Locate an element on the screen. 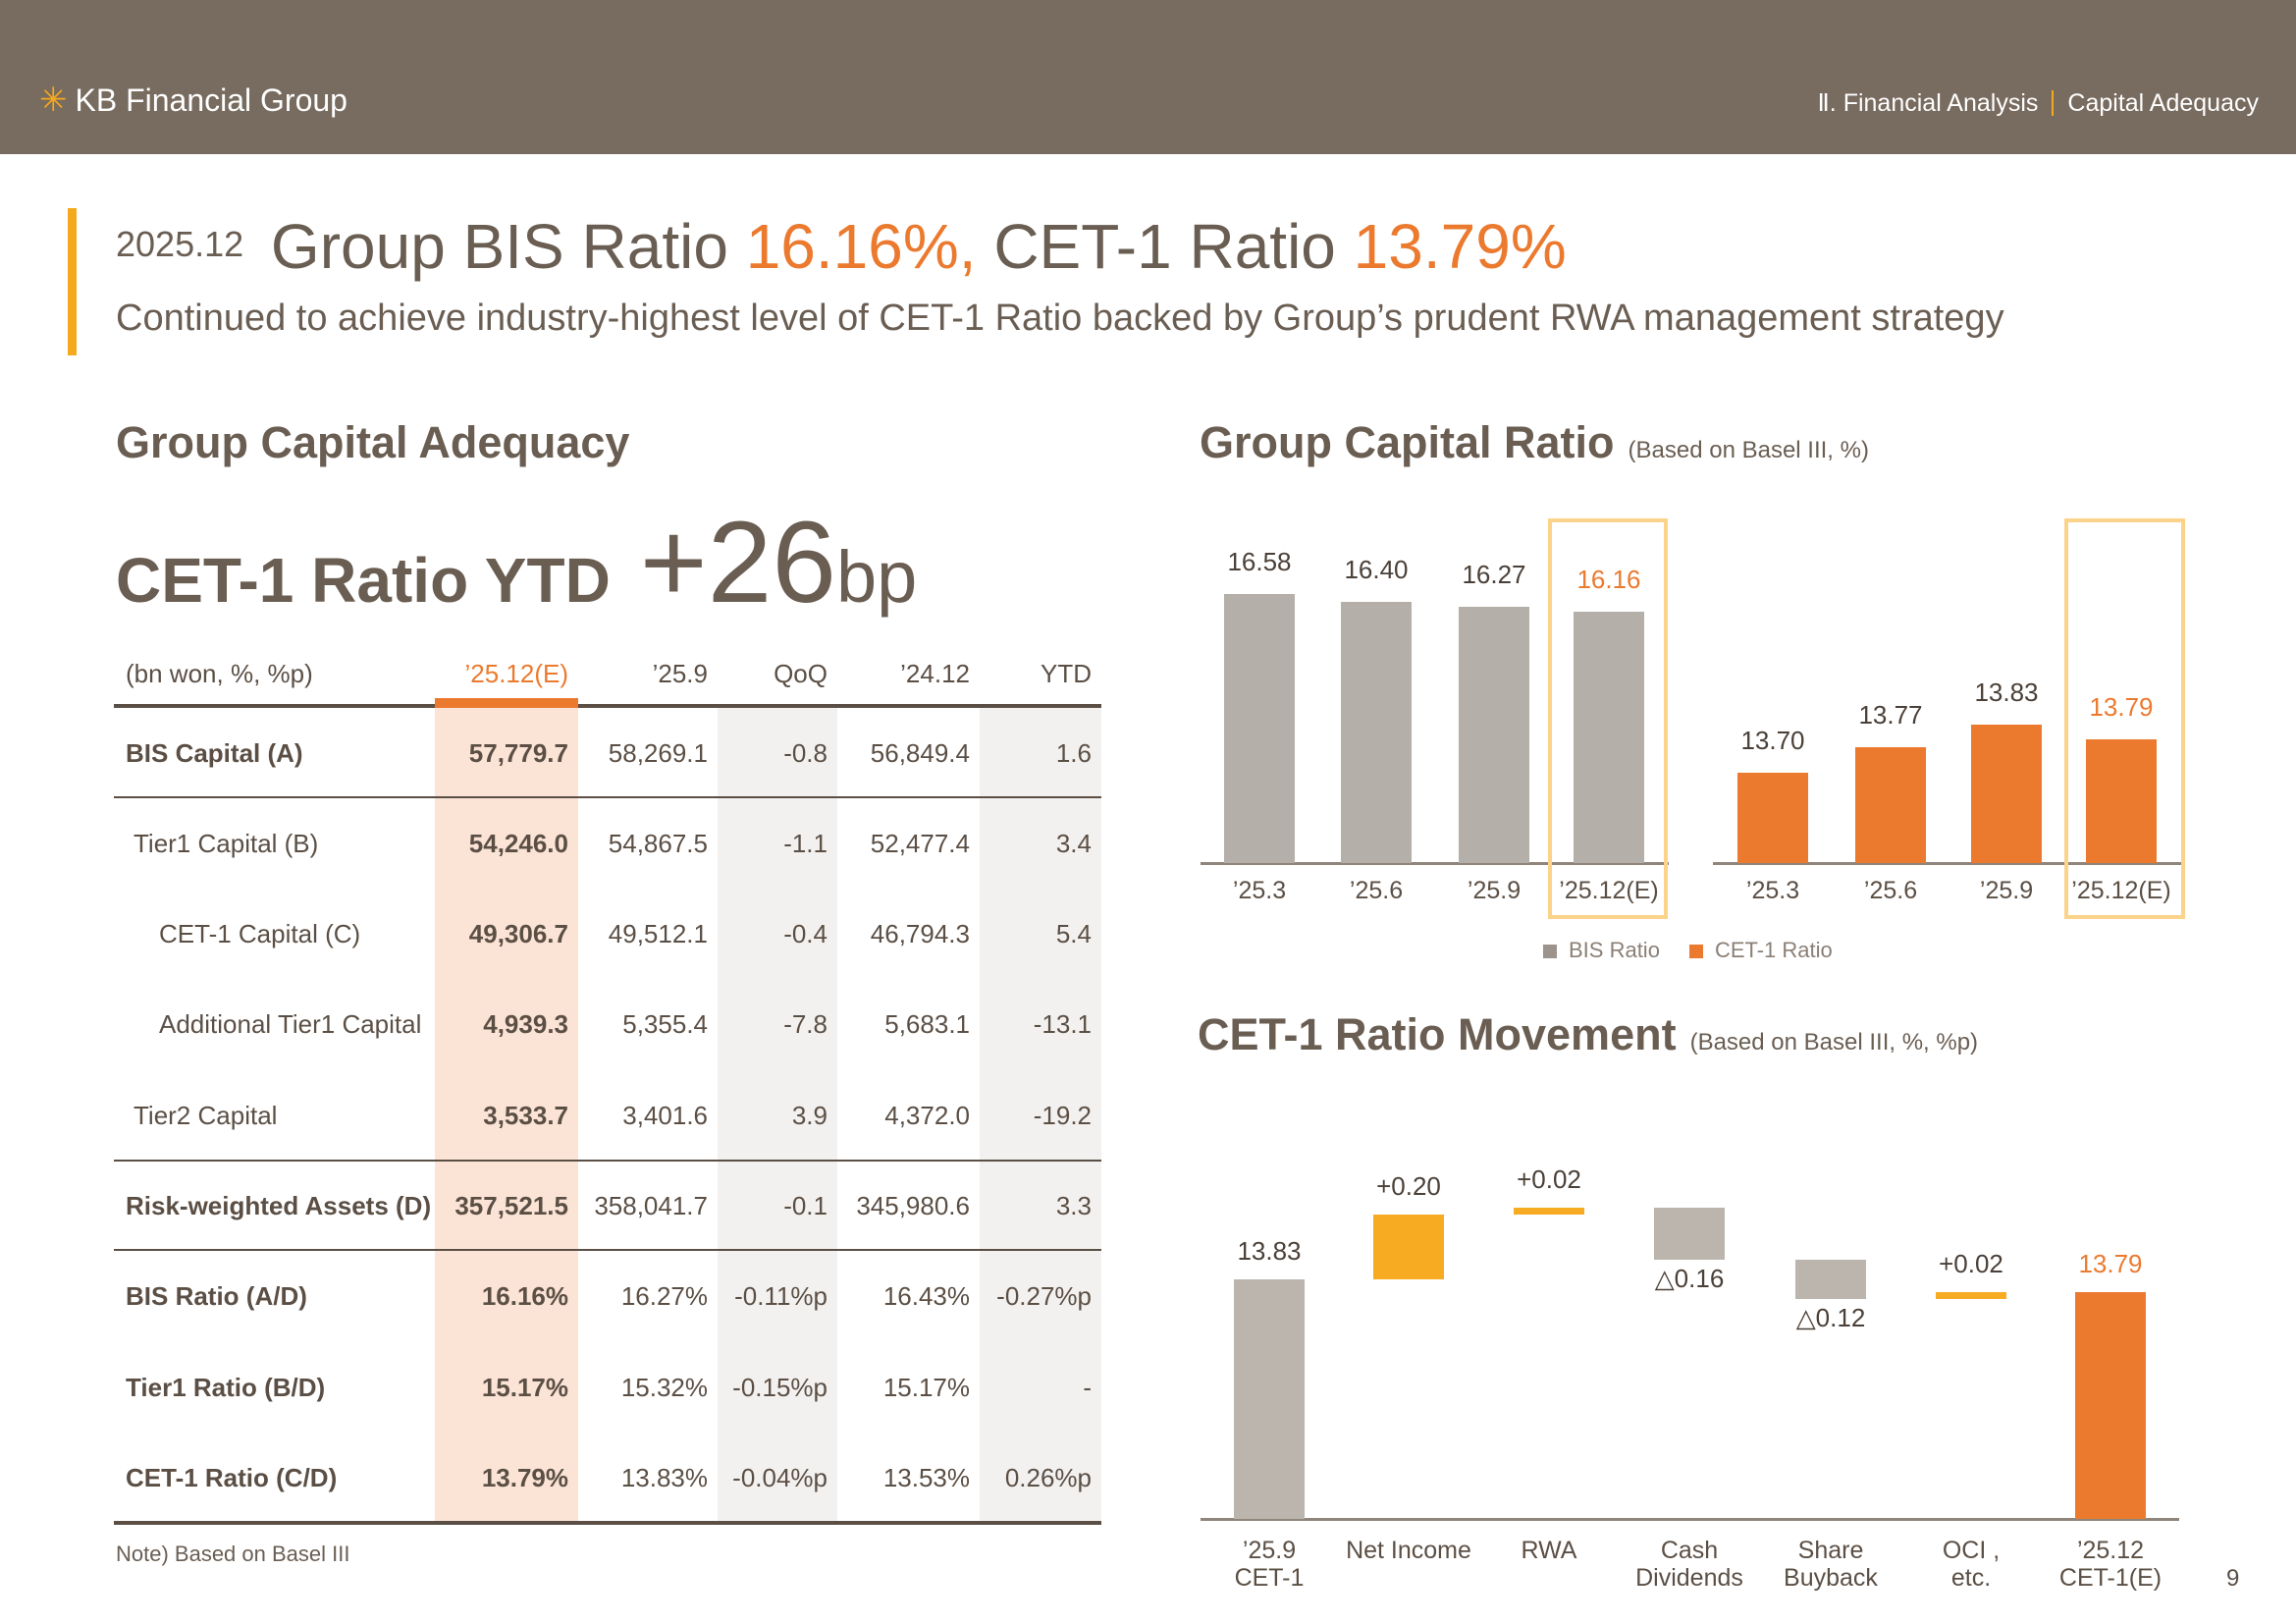  x-tick-label: ’25.9 is located at coordinates (1494, 890).